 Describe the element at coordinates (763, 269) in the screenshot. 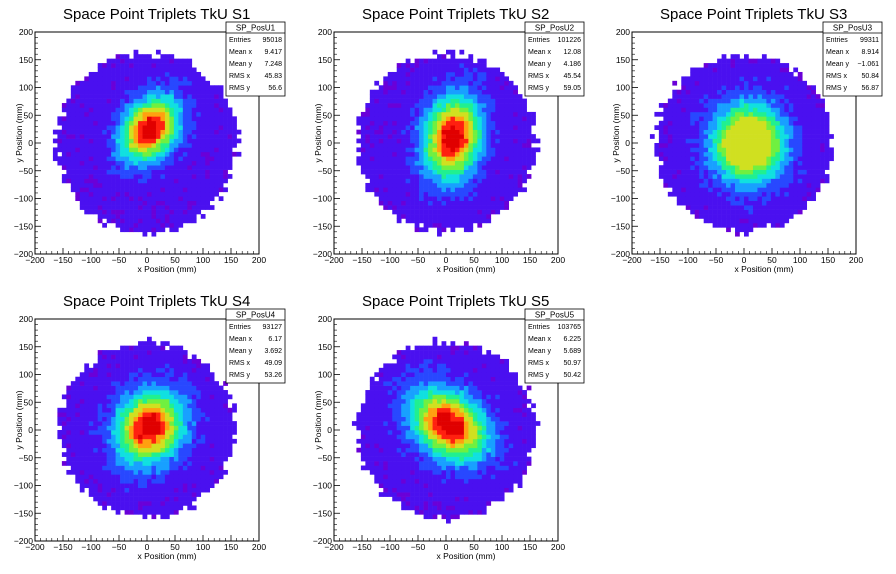

I see `x-axis-label: x Position (mm)` at that location.